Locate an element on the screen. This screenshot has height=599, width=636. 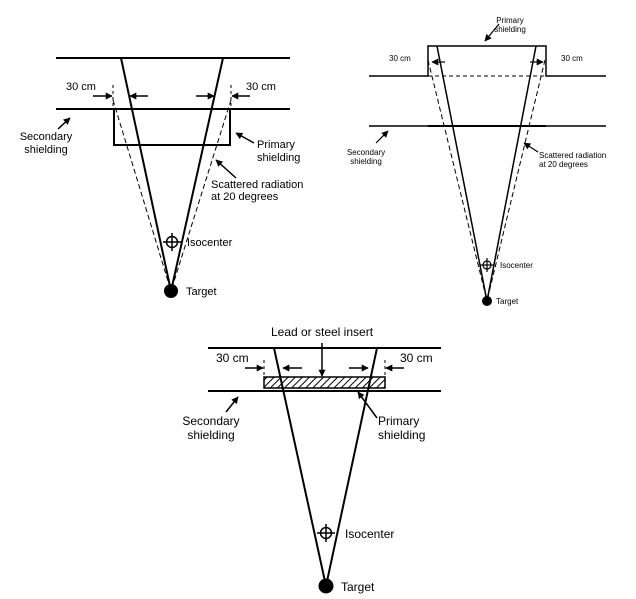
insert-label: Lead or steel insert is located at coordinates (322, 332).